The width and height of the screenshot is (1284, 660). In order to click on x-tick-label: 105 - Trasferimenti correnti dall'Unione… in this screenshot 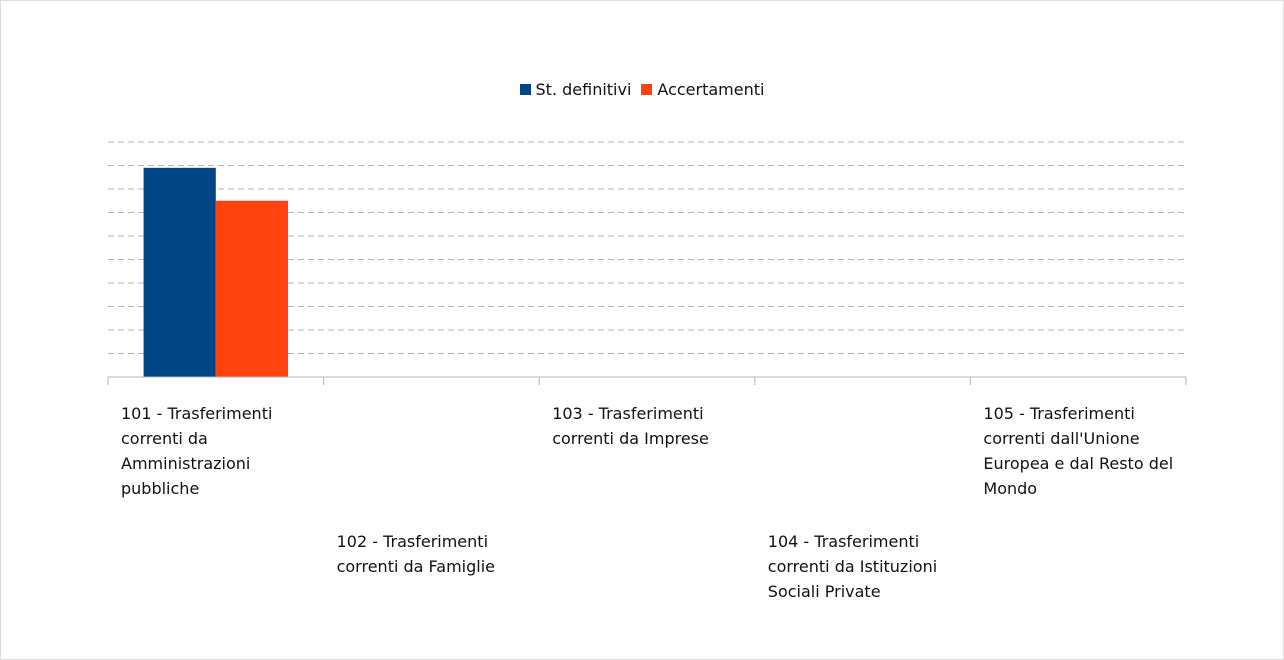, I will do `click(1078, 451)`.